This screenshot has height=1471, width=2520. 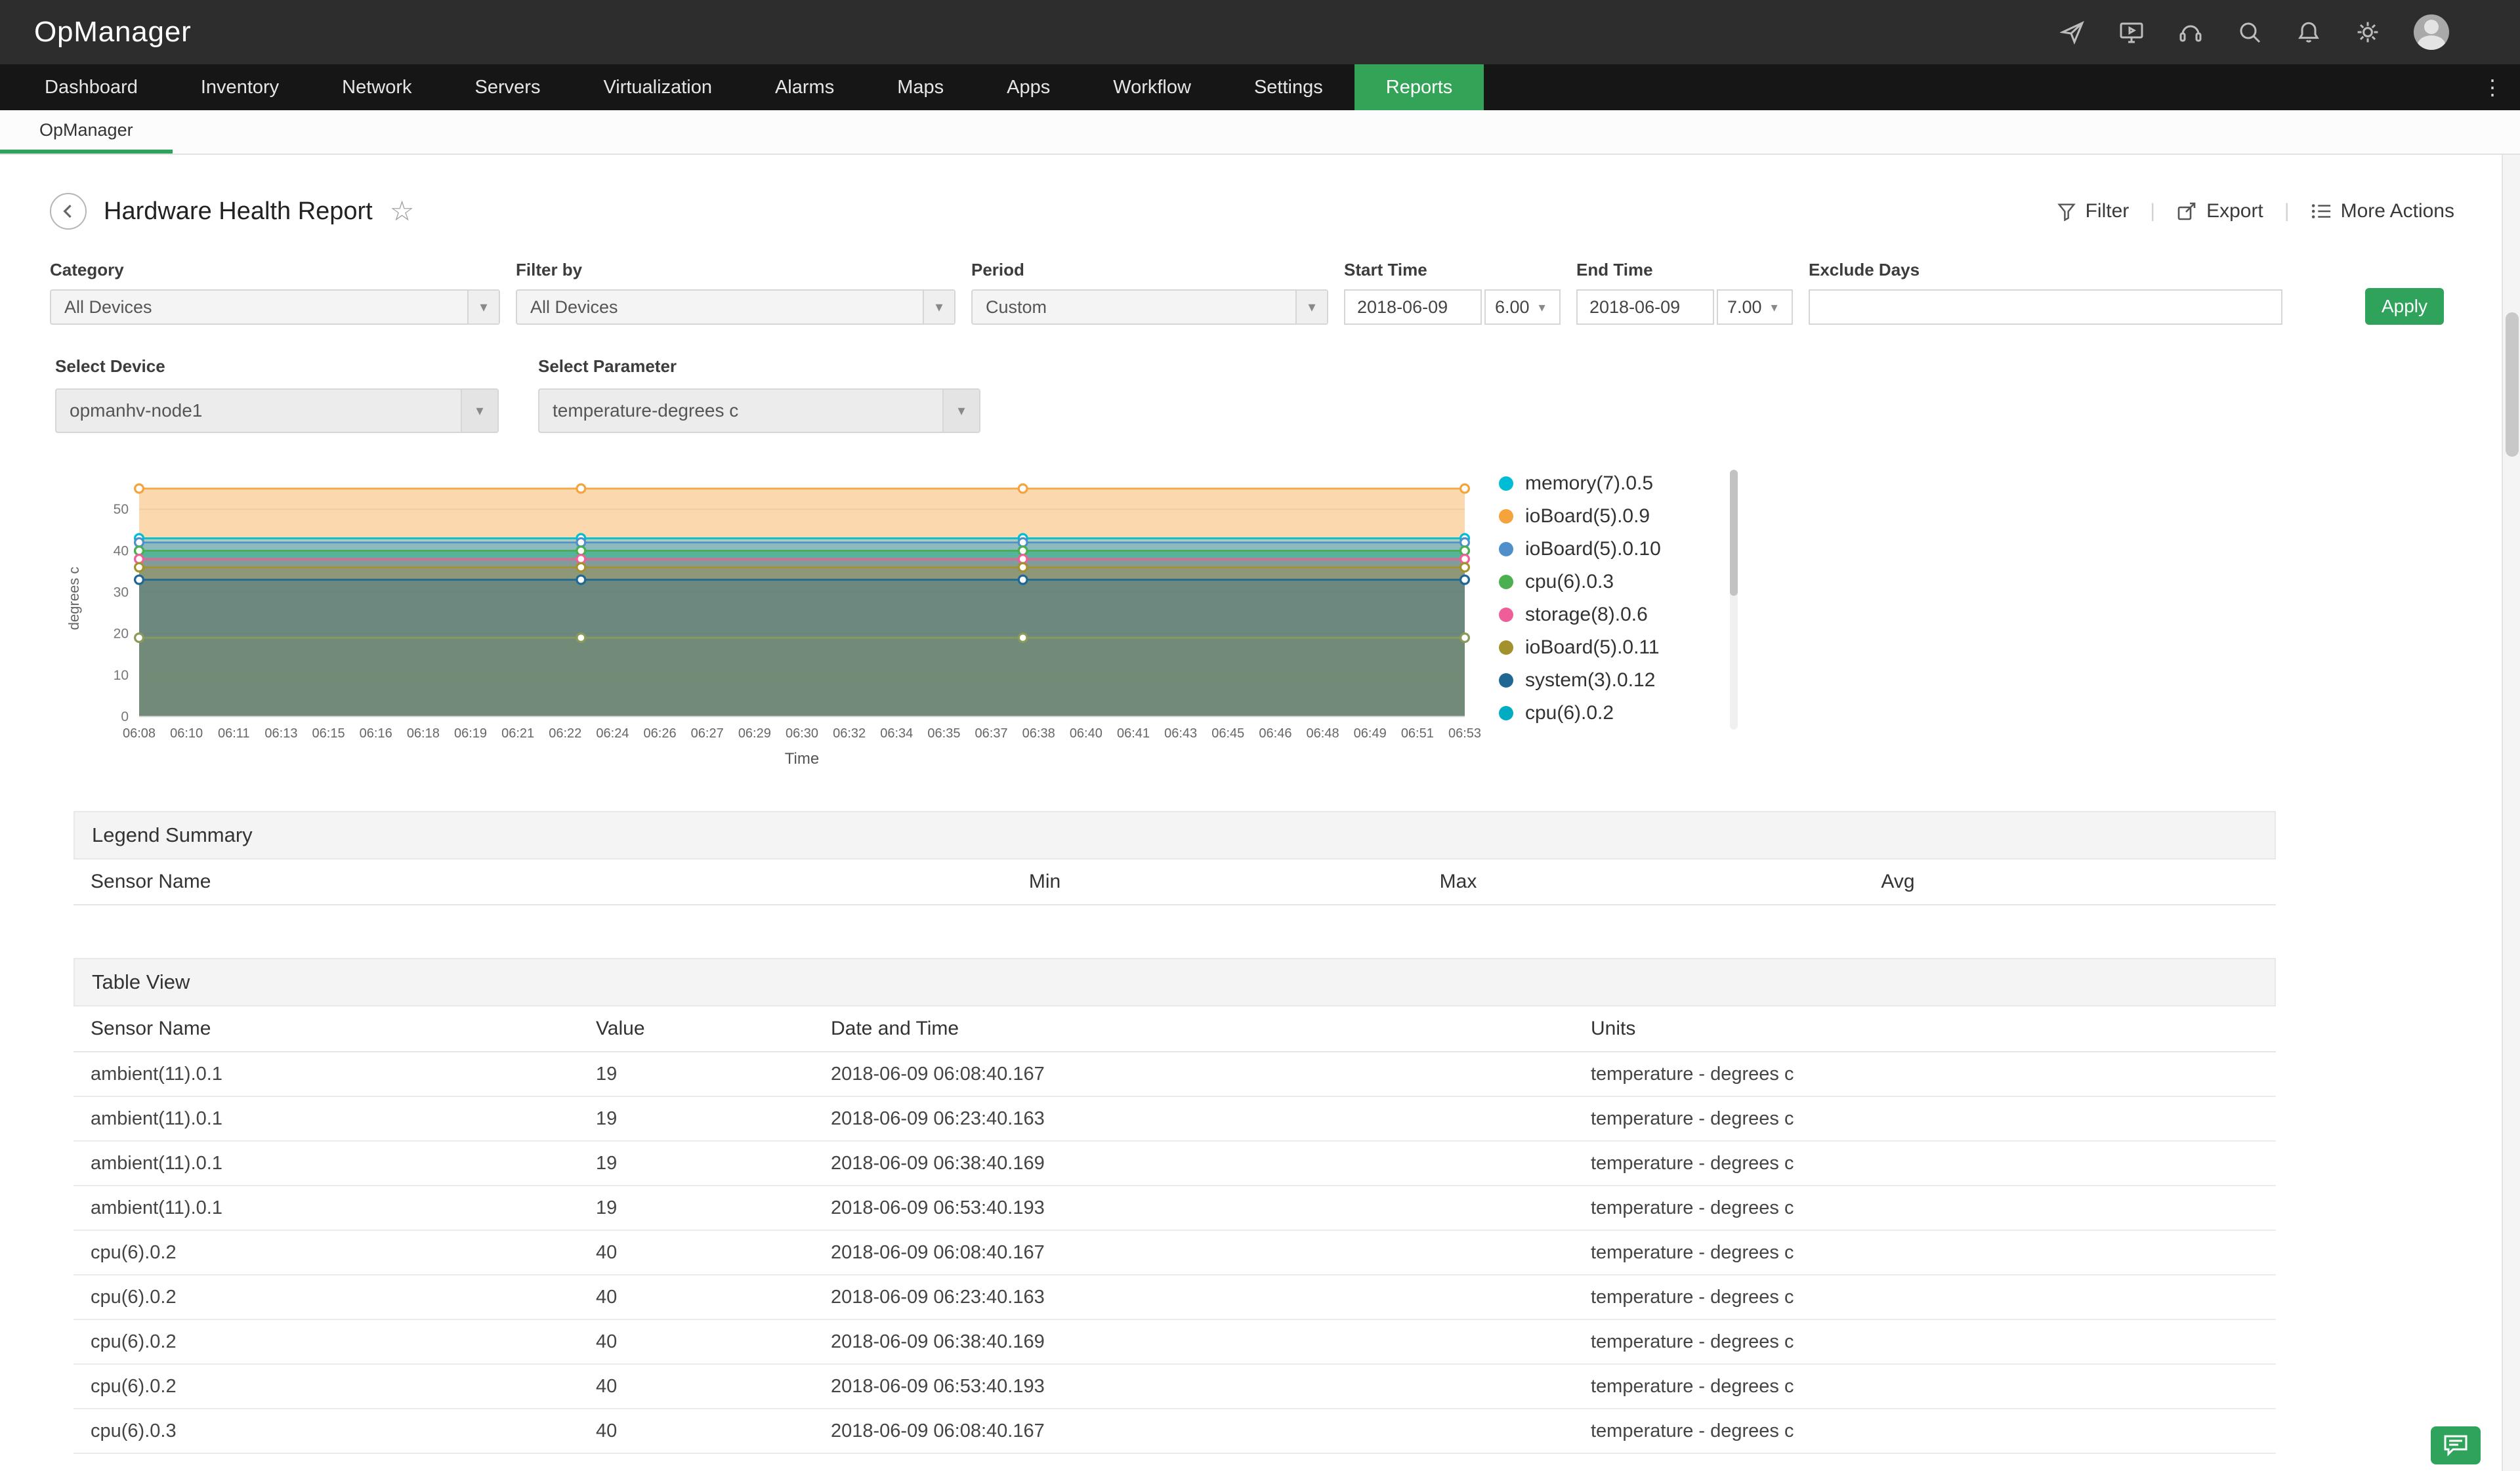 What do you see at coordinates (1898, 881) in the screenshot?
I see `legend-summary-header-row-cell: Avg` at bounding box center [1898, 881].